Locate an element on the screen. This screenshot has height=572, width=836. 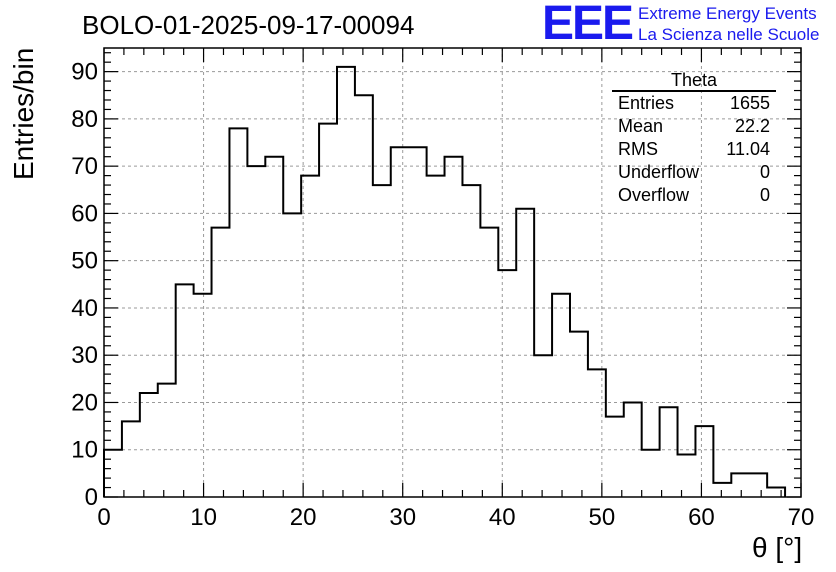
y-tick-label: 0 is located at coordinates (91, 497).